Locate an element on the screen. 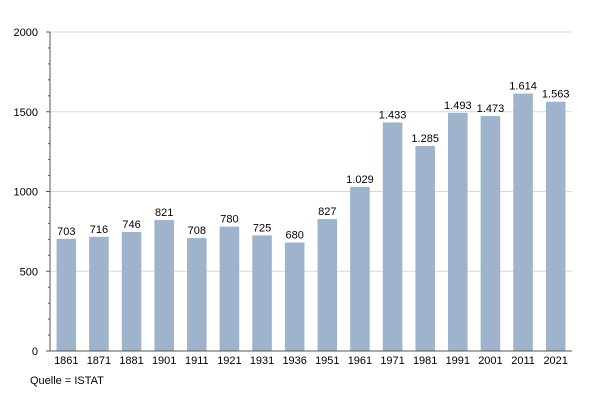 This screenshot has height=400, width=600. bar-1931 is located at coordinates (262, 293).